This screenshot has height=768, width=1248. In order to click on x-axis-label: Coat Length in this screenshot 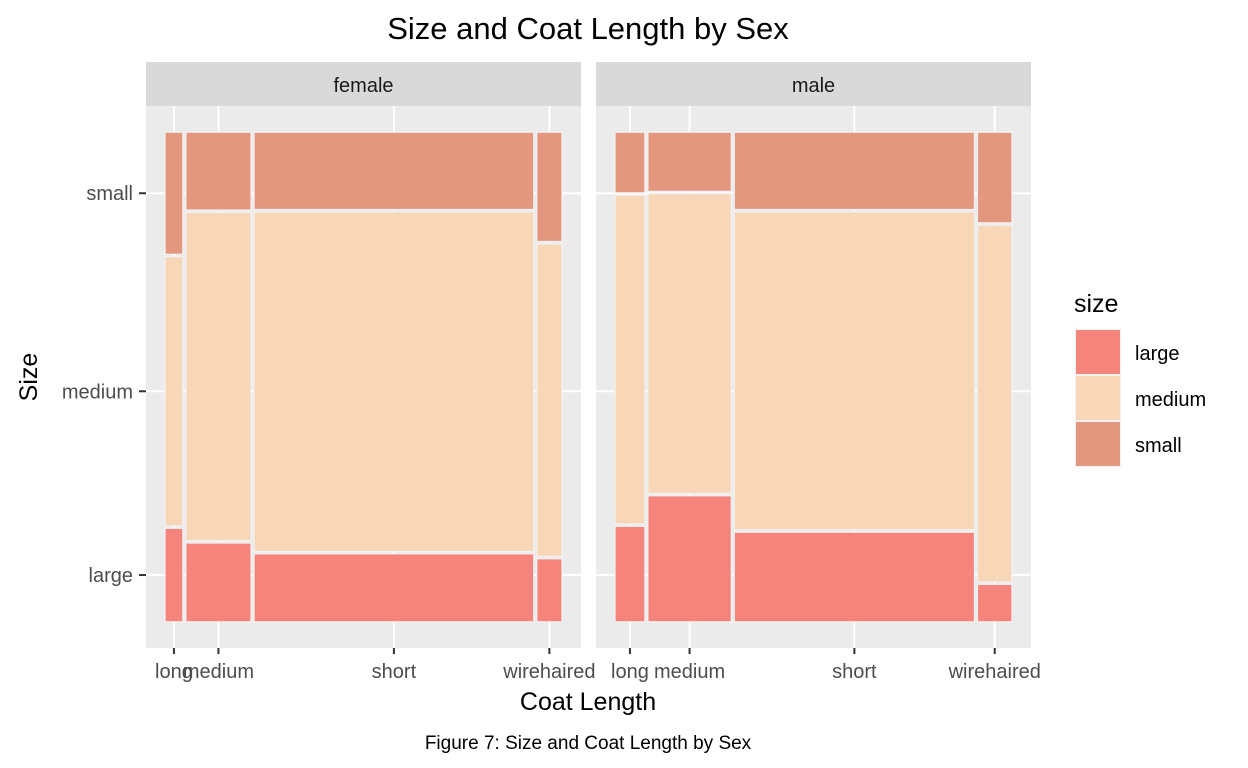, I will do `click(588, 702)`.